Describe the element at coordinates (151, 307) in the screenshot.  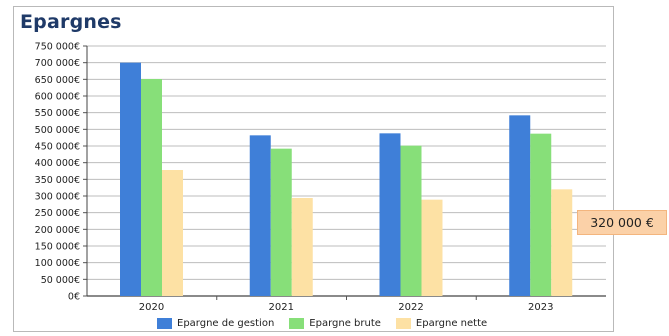
I see `x-tick-label: 2020` at that location.